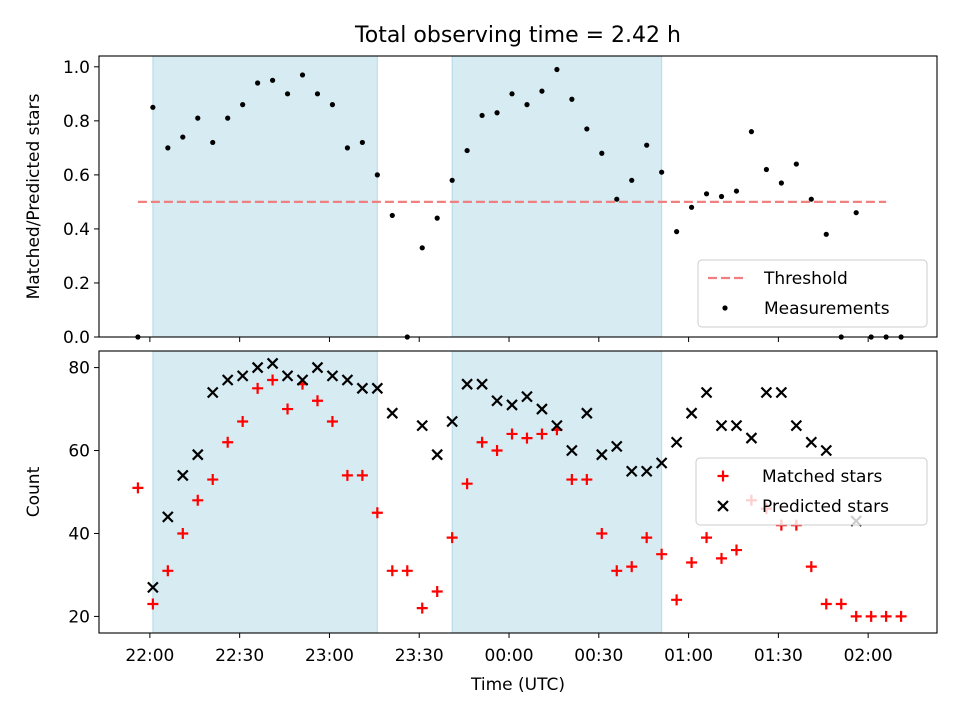  Describe the element at coordinates (517, 35) in the screenshot. I see `chart-title: Total observing time = 2.42 h` at that location.